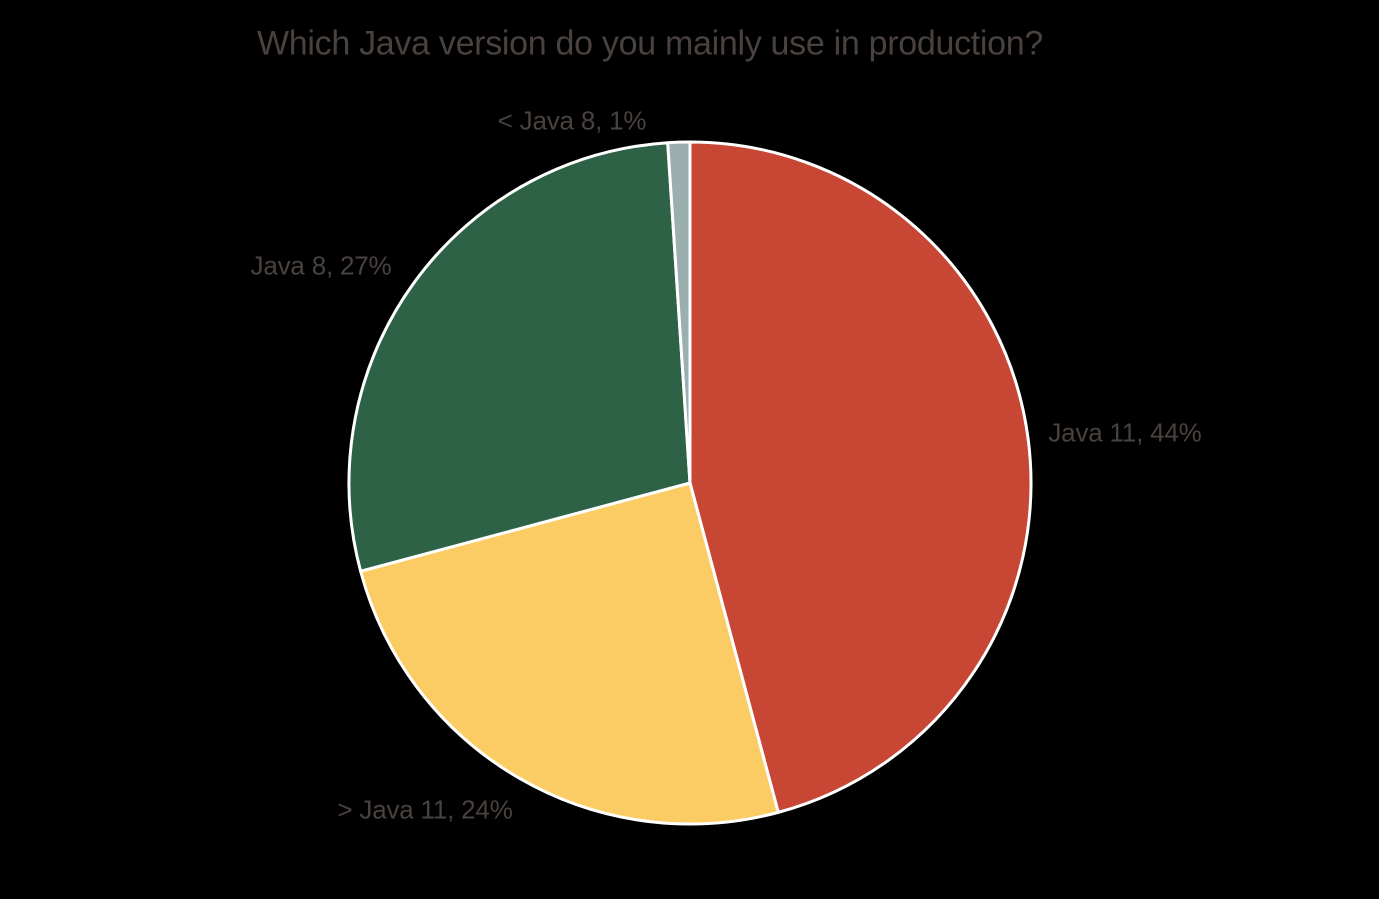  Describe the element at coordinates (321, 265) in the screenshot. I see `slice-label-java-8: Java 8, 27%` at that location.